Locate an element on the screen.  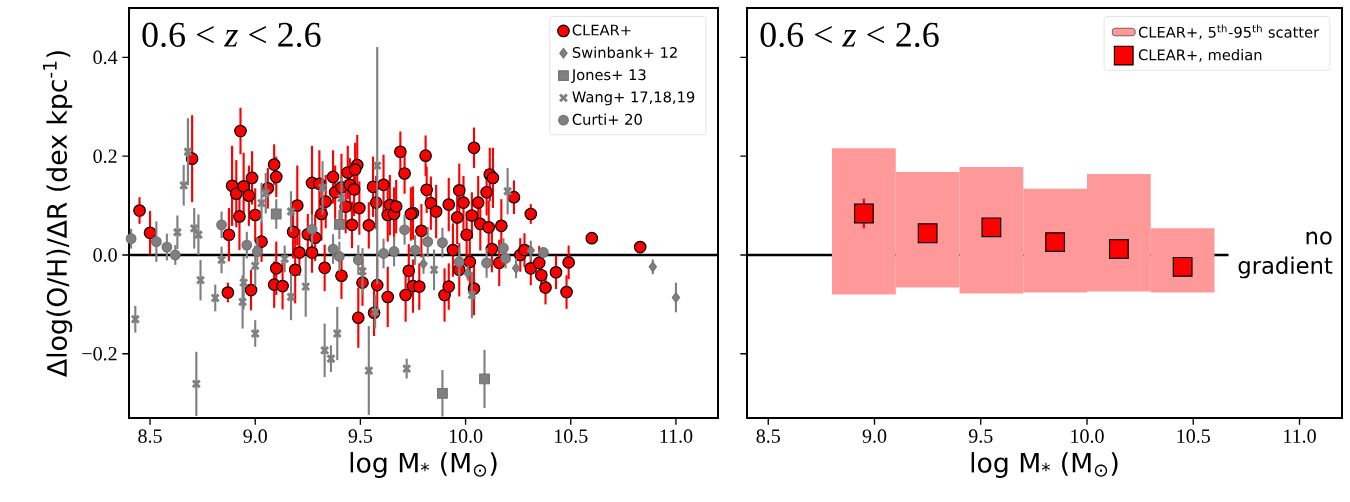
legend-label: Swinbank+ 12 is located at coordinates (624, 52).